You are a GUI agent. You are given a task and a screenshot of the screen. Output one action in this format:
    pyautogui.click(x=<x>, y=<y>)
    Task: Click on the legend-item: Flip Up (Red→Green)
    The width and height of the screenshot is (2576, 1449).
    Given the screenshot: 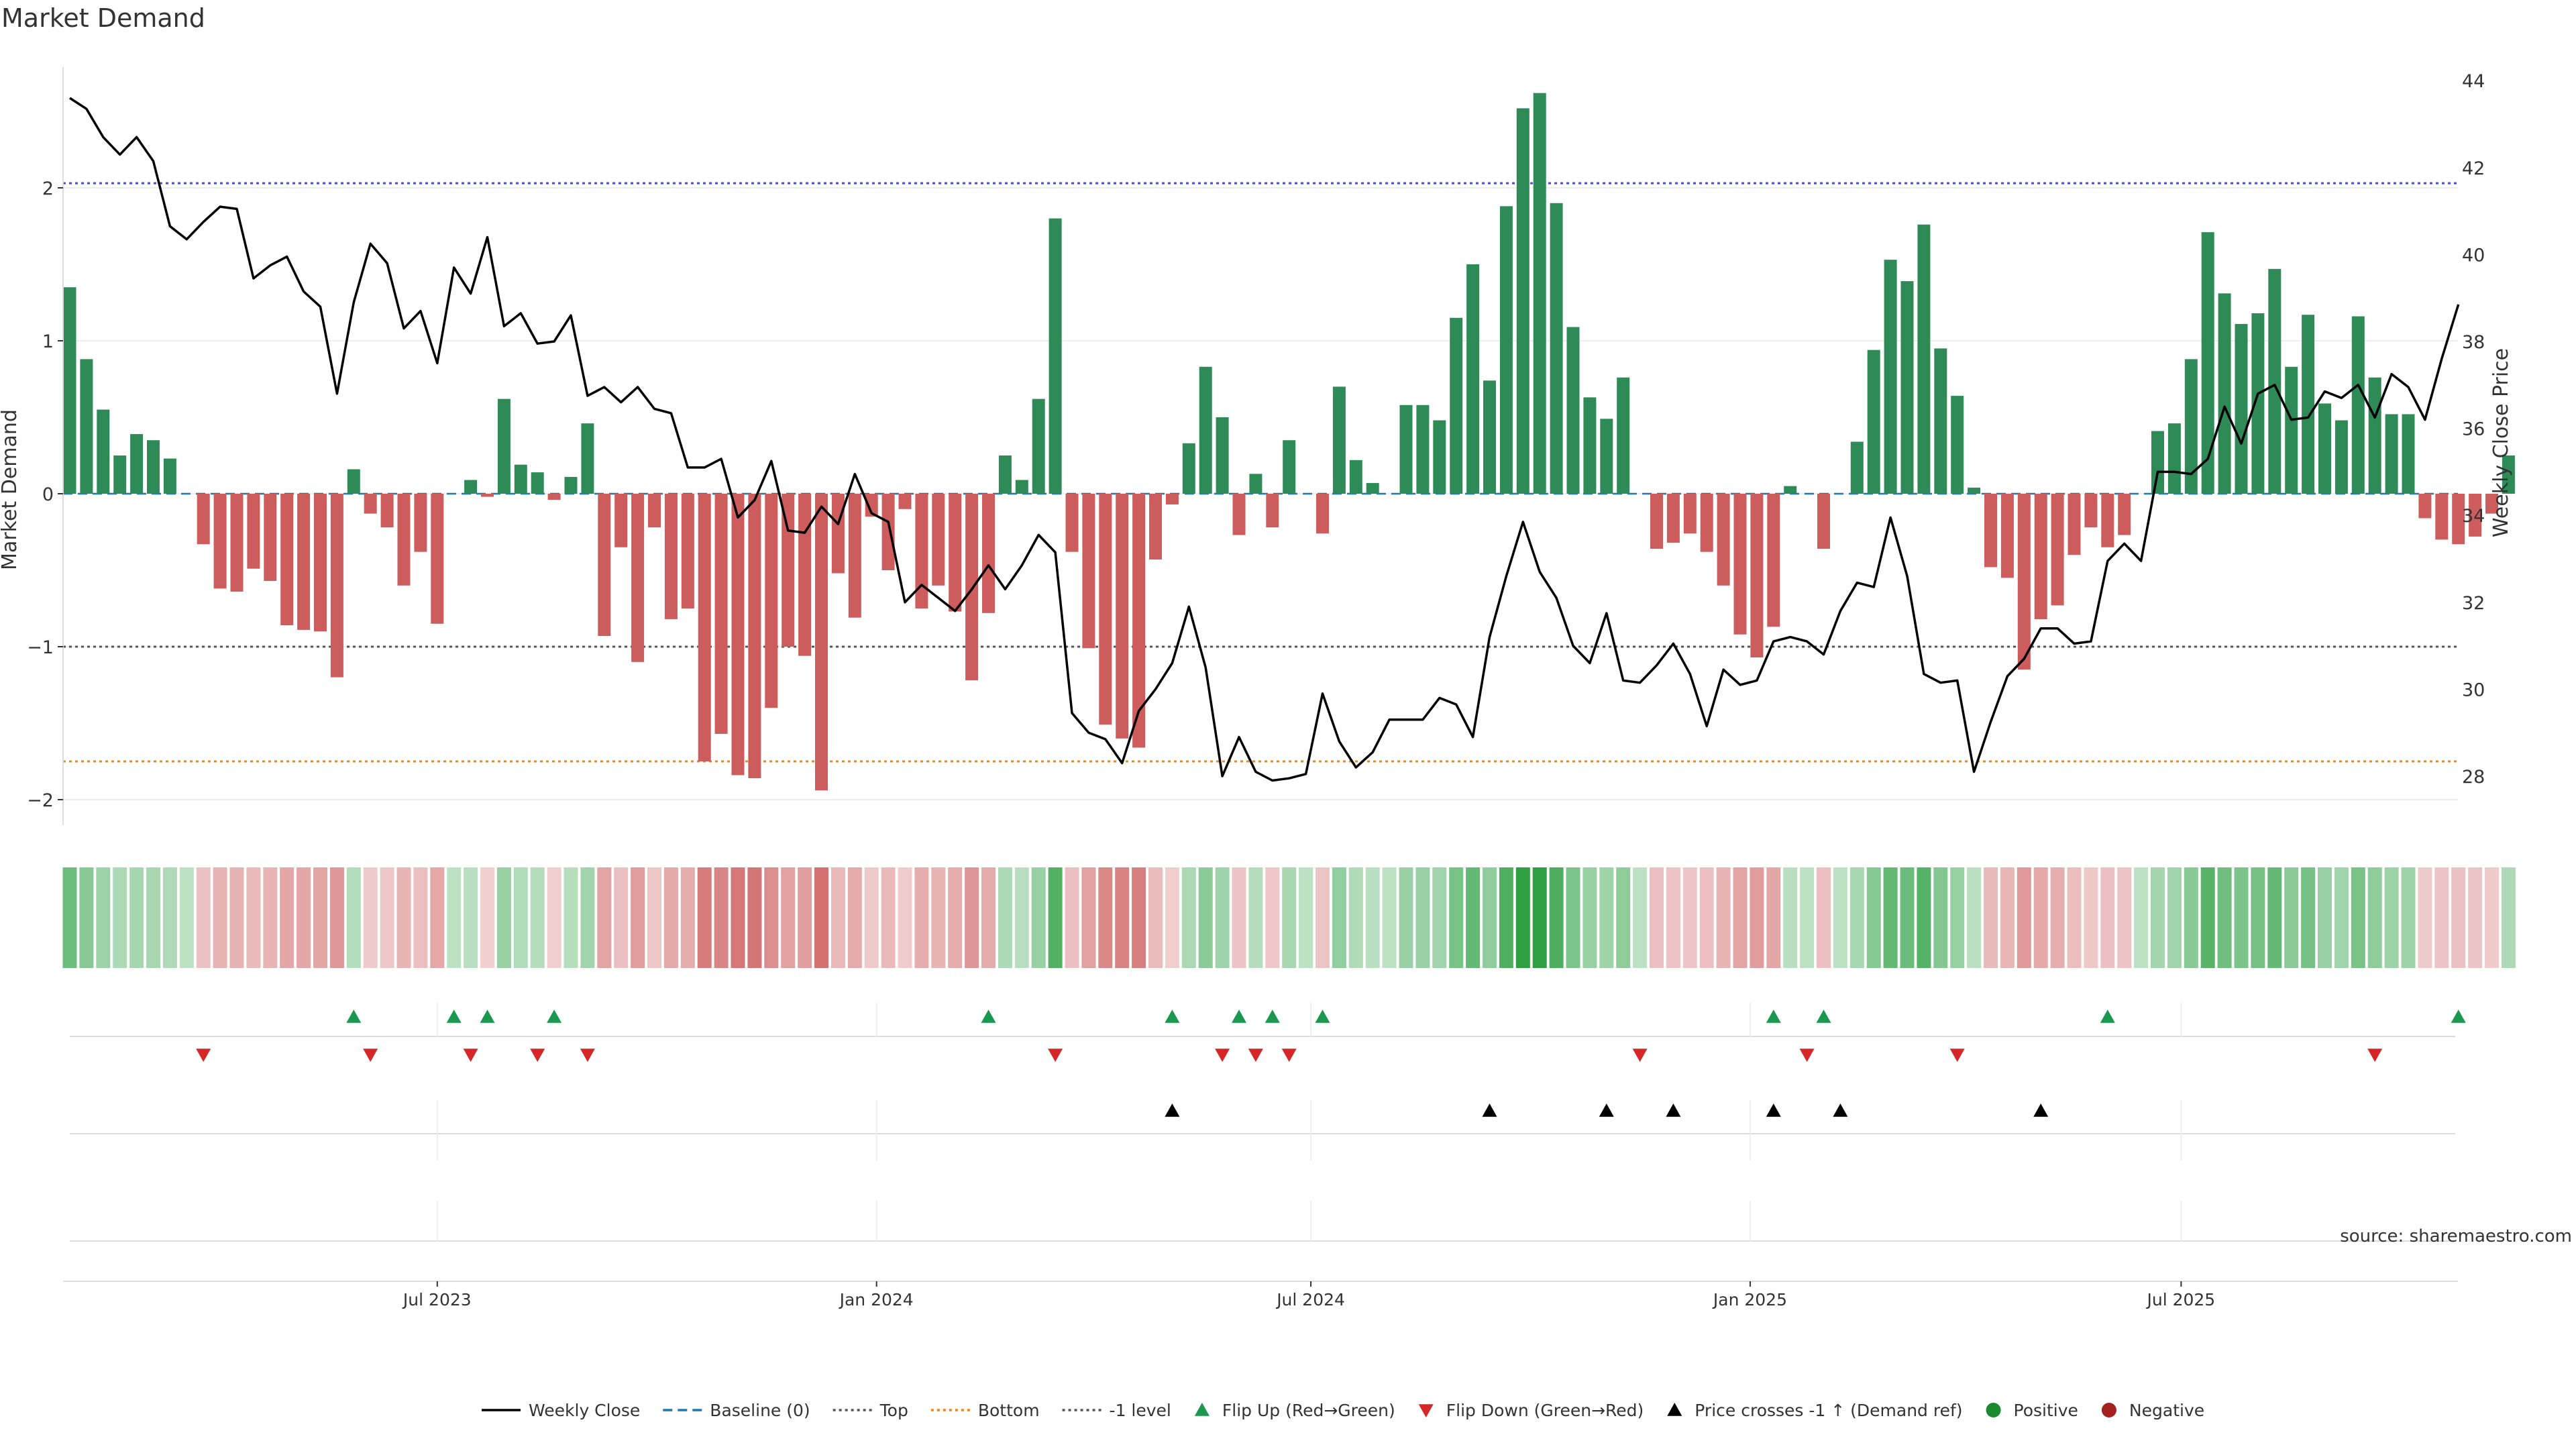 What is the action you would take?
    pyautogui.click(x=1294, y=1410)
    